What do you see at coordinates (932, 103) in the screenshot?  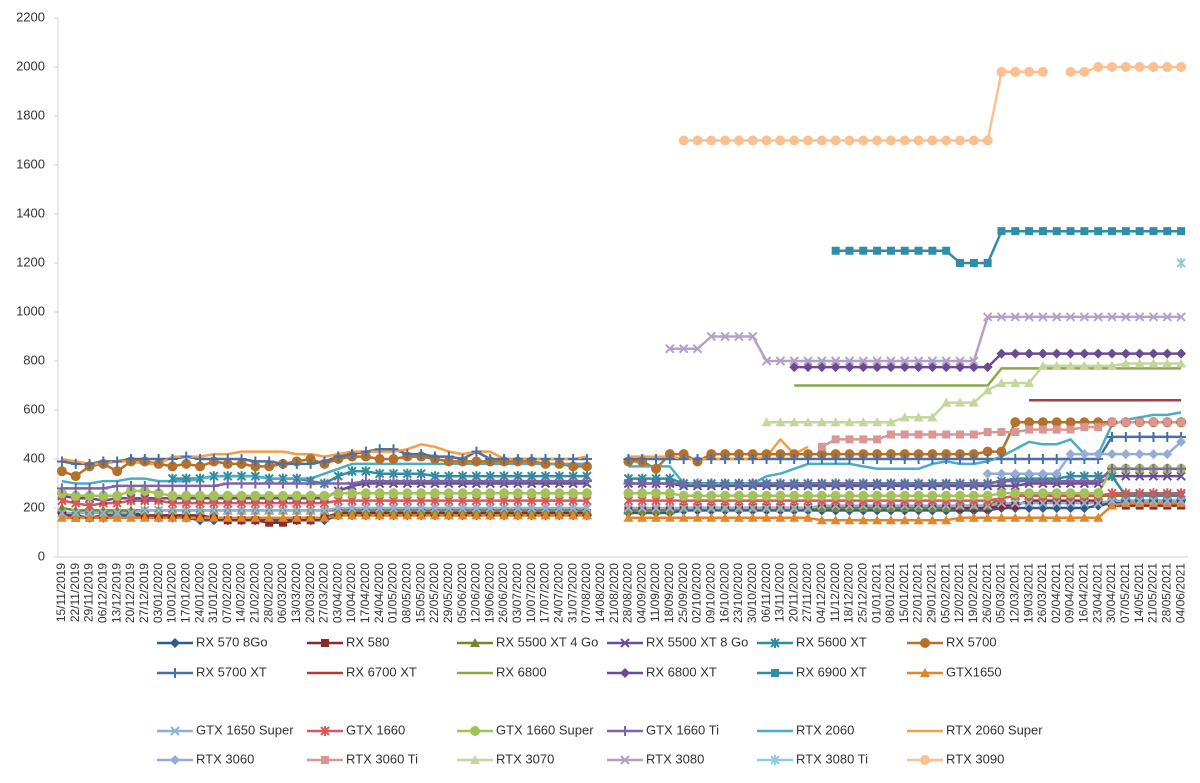 I see `series-line` at bounding box center [932, 103].